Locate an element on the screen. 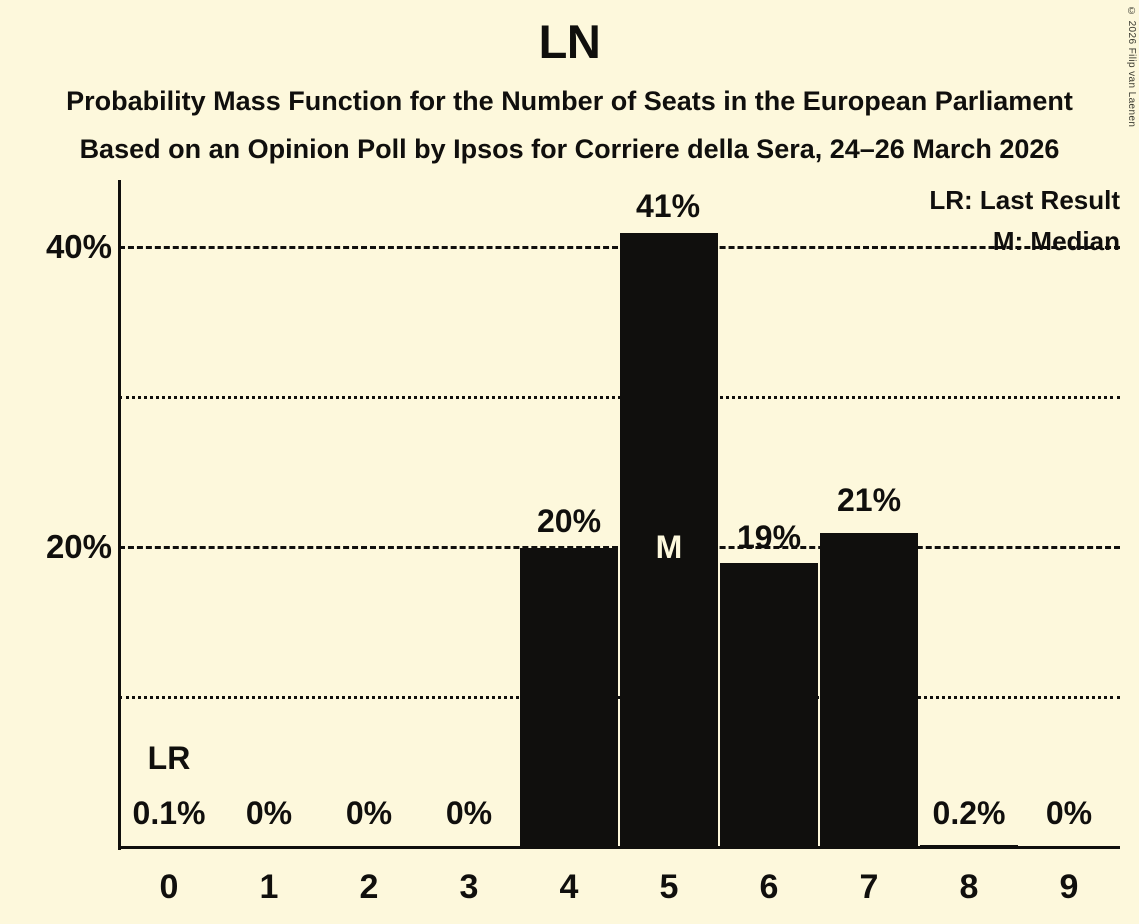  xtick-label-2: 2 is located at coordinates (369, 887).